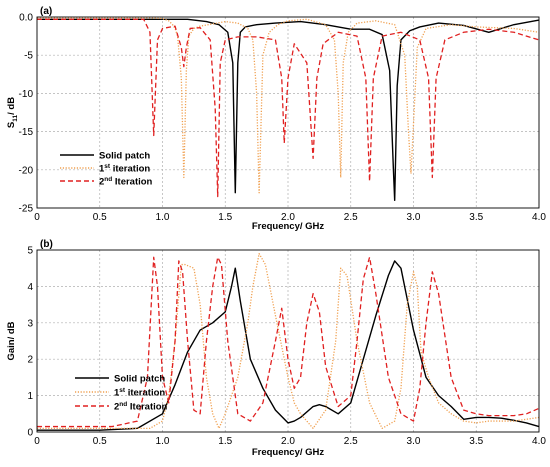 The height and width of the screenshot is (467, 550). What do you see at coordinates (26, 18) in the screenshot?
I see `y-tick-label: 0.0` at bounding box center [26, 18].